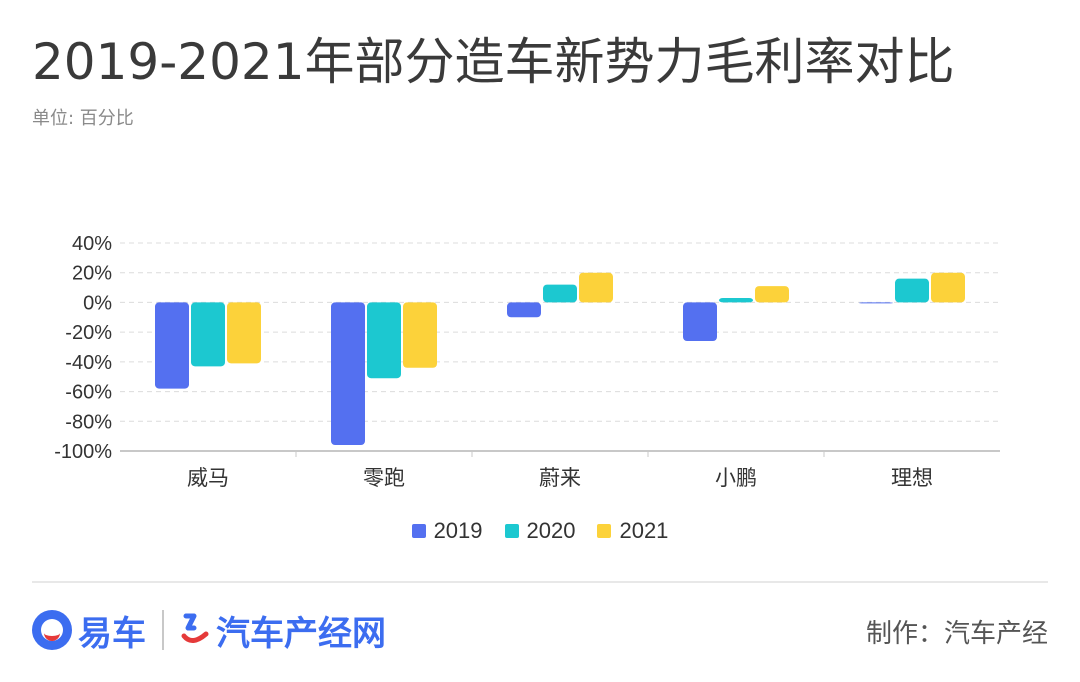  Describe the element at coordinates (83, 118) in the screenshot. I see `chart-subtitle: 单位: 百分比` at that location.